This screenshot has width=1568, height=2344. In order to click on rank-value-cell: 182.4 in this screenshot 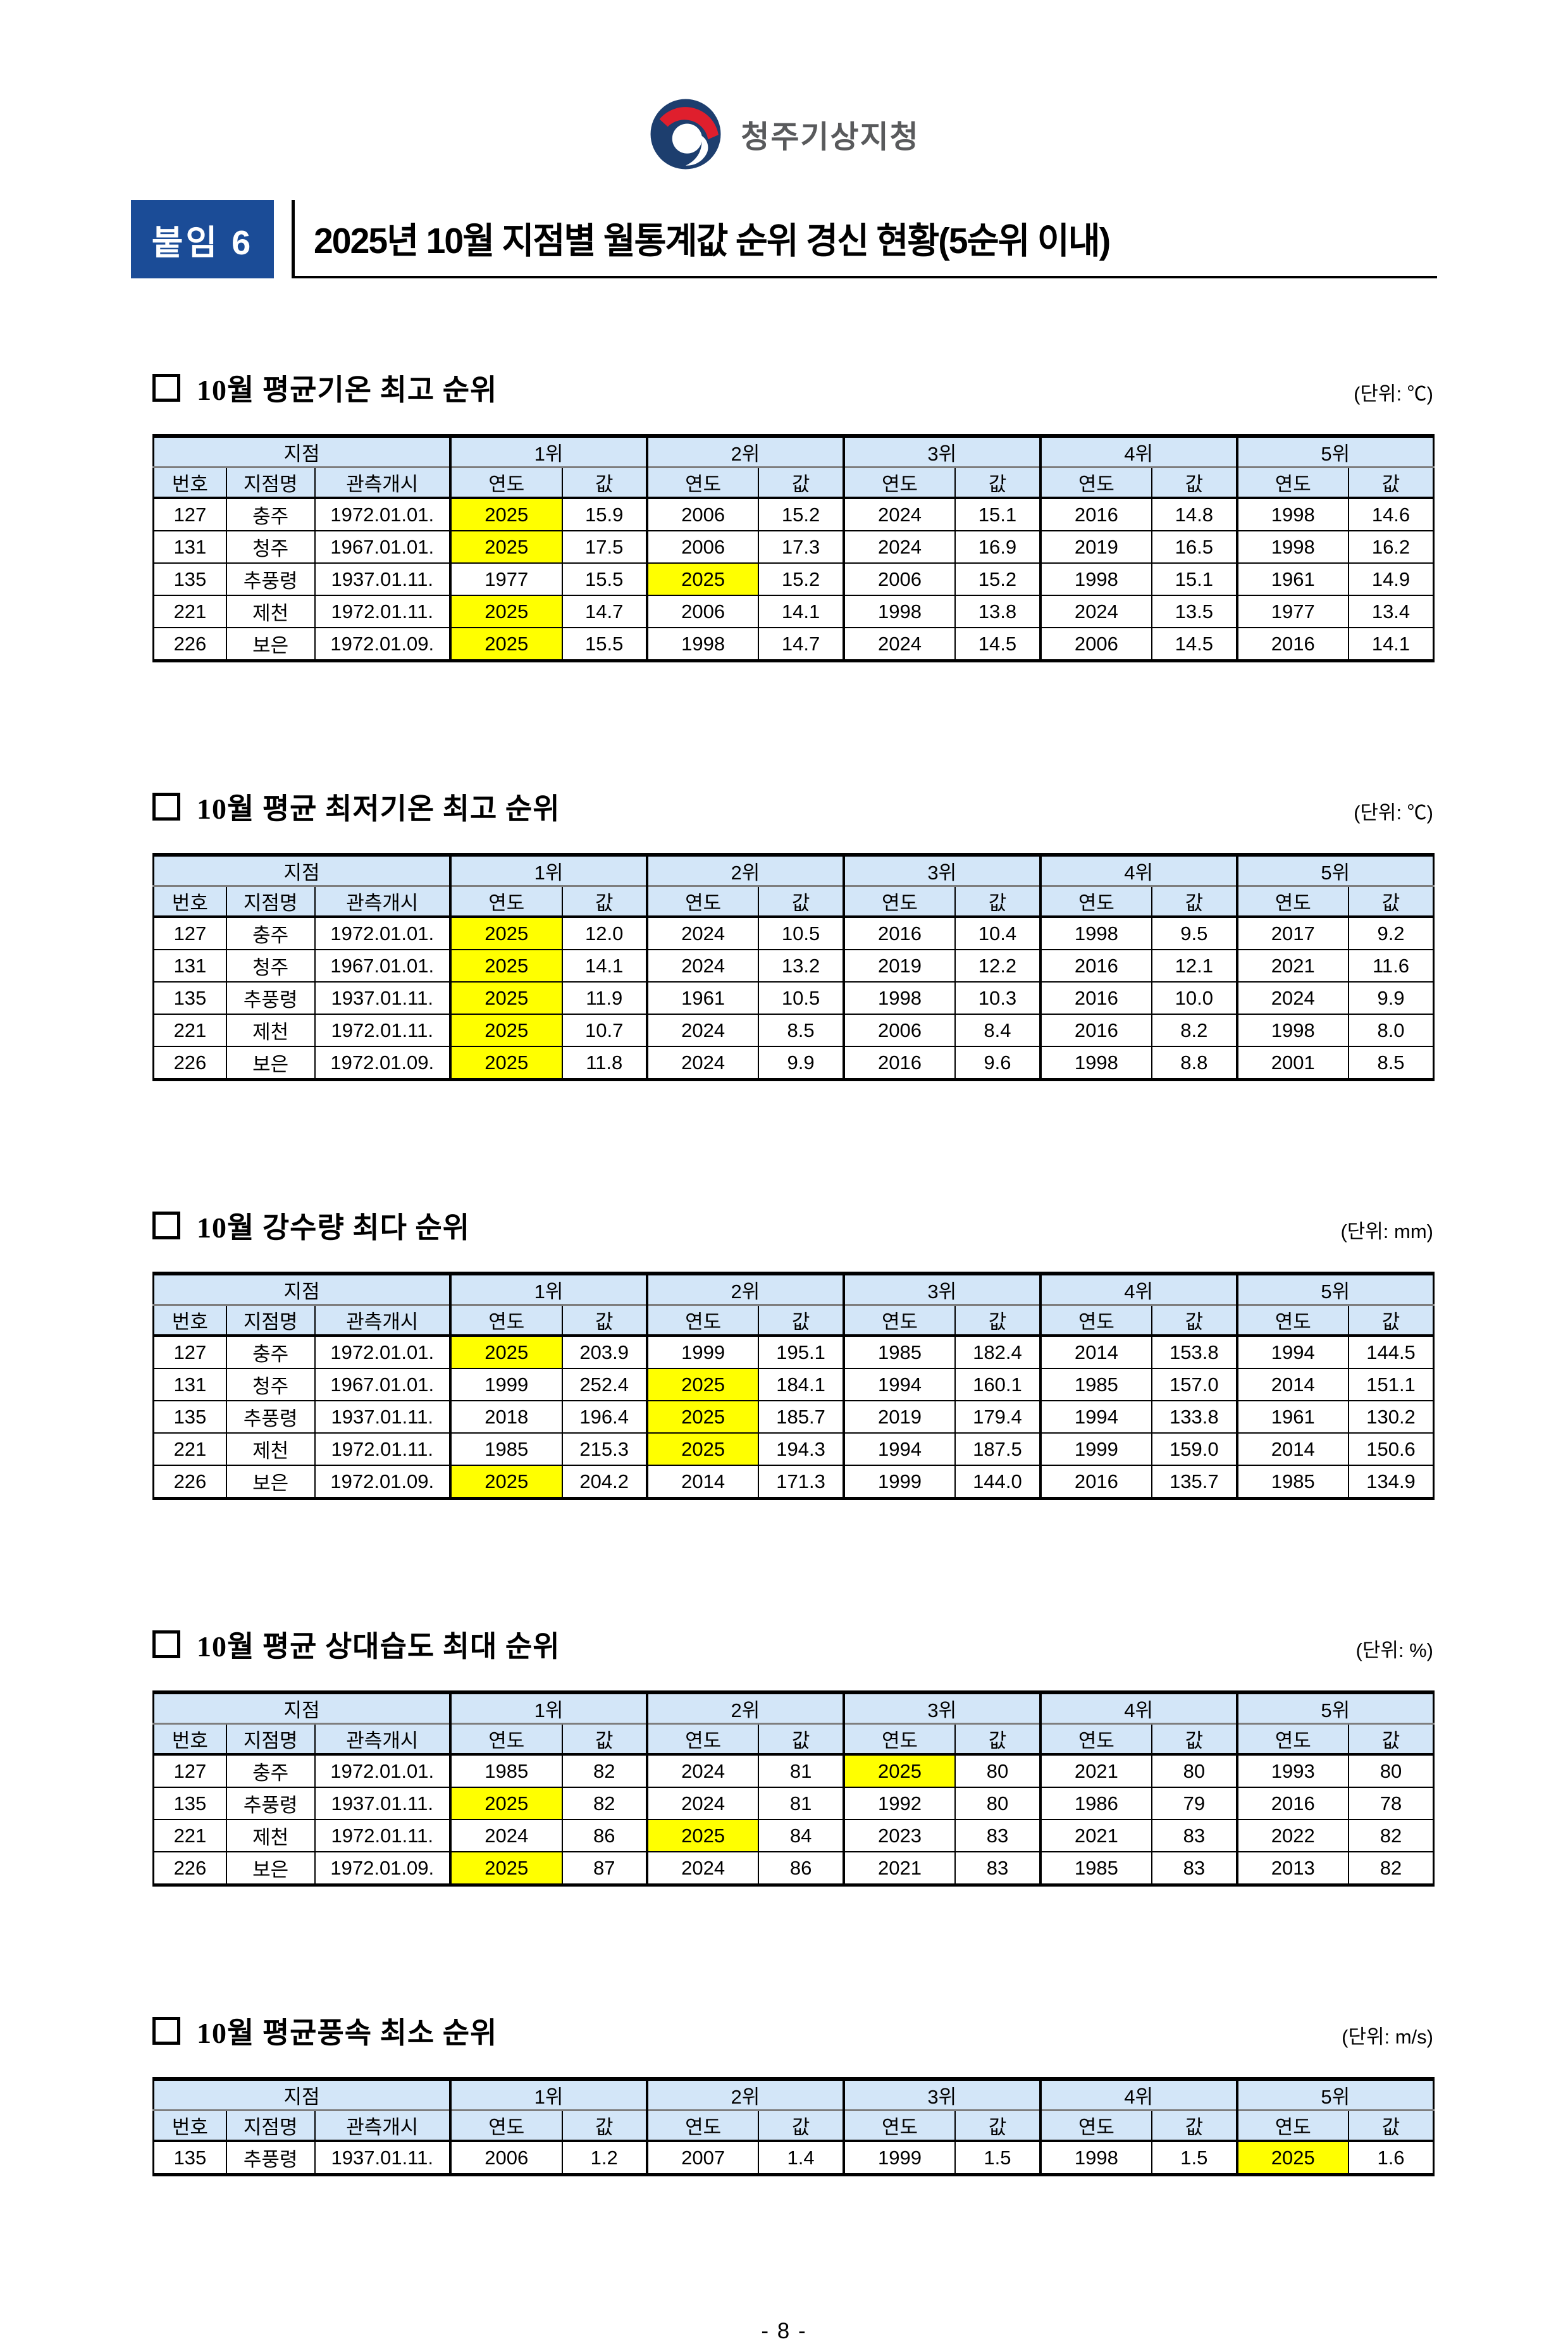, I will do `click(997, 1352)`.